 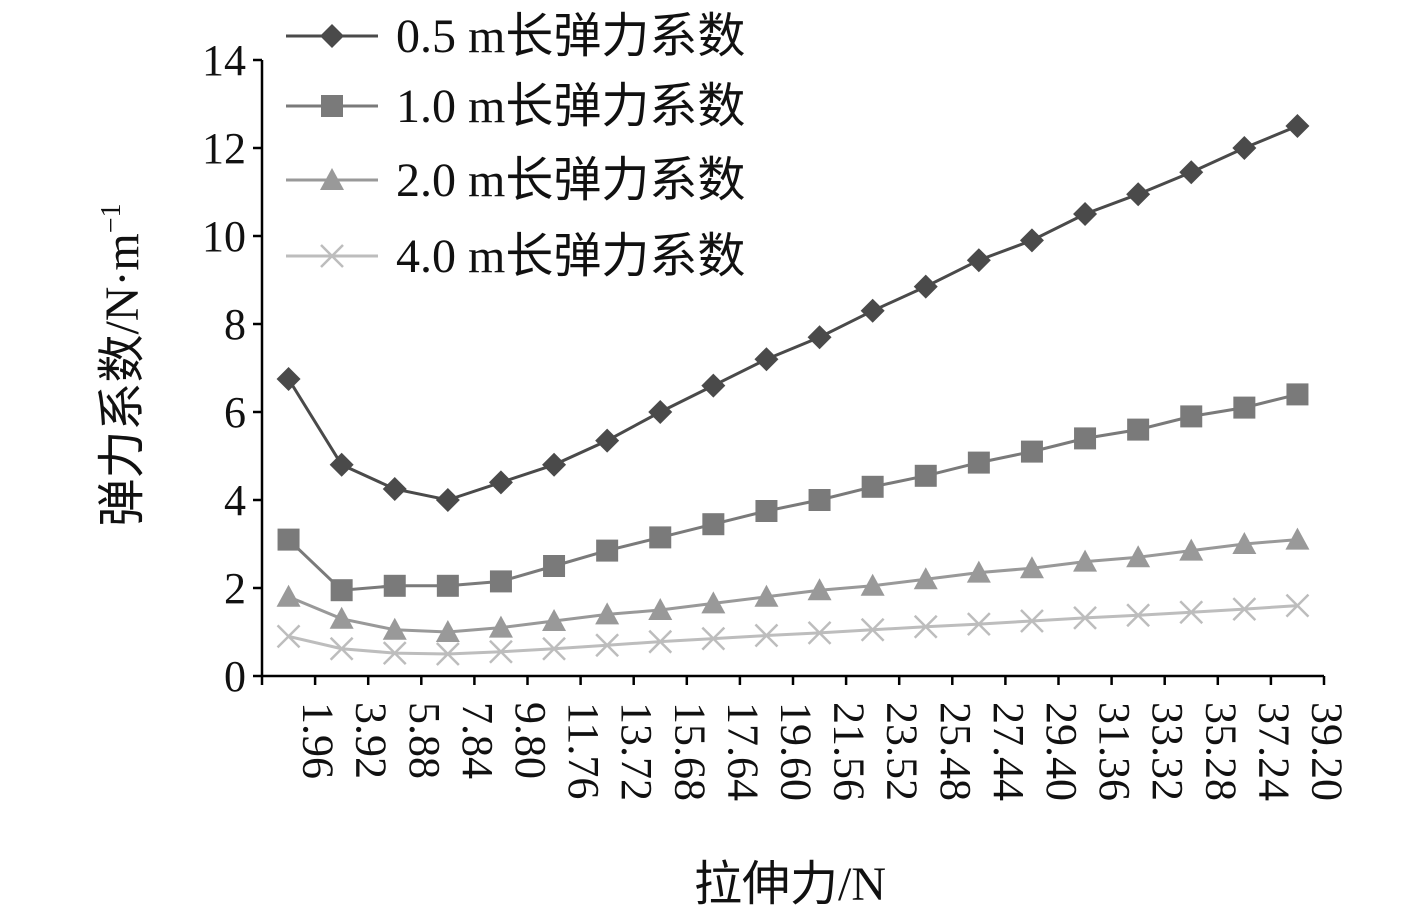 I want to click on y-tick-label: 12, so click(x=224, y=148).